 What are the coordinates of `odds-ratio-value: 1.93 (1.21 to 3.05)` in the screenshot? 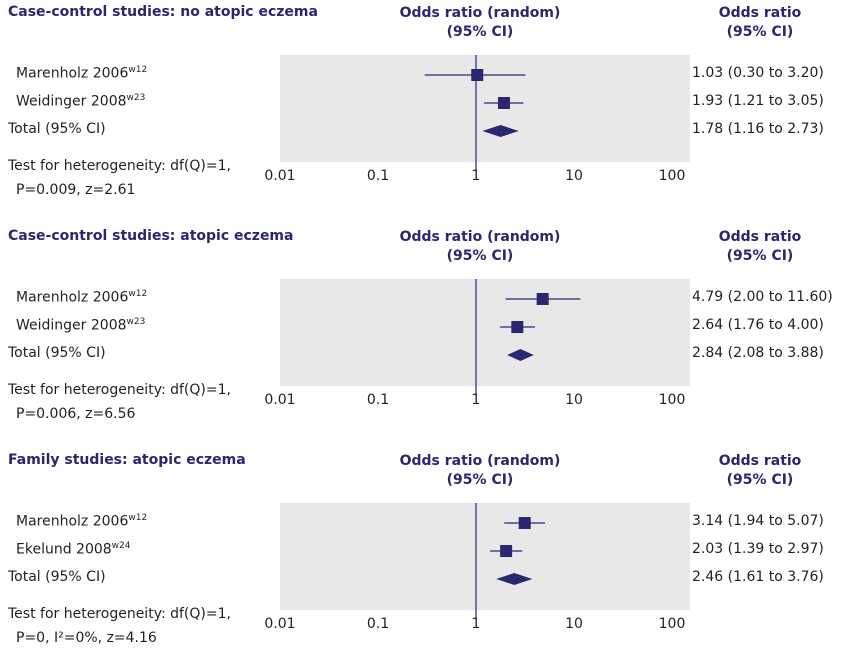 It's located at (758, 101).